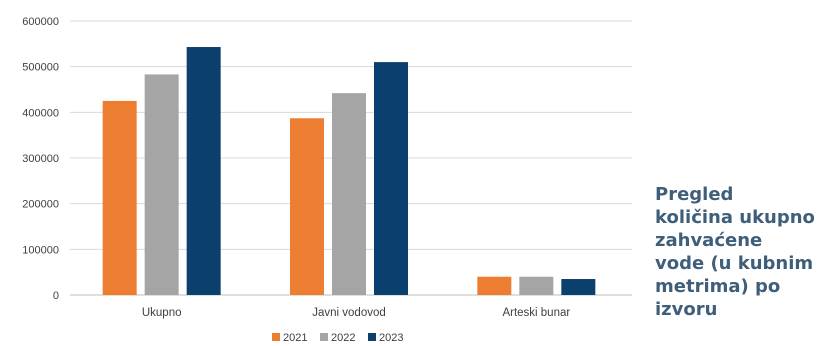 This screenshot has height=346, width=817. What do you see at coordinates (56, 296) in the screenshot?
I see `y-tick-label: 0` at bounding box center [56, 296].